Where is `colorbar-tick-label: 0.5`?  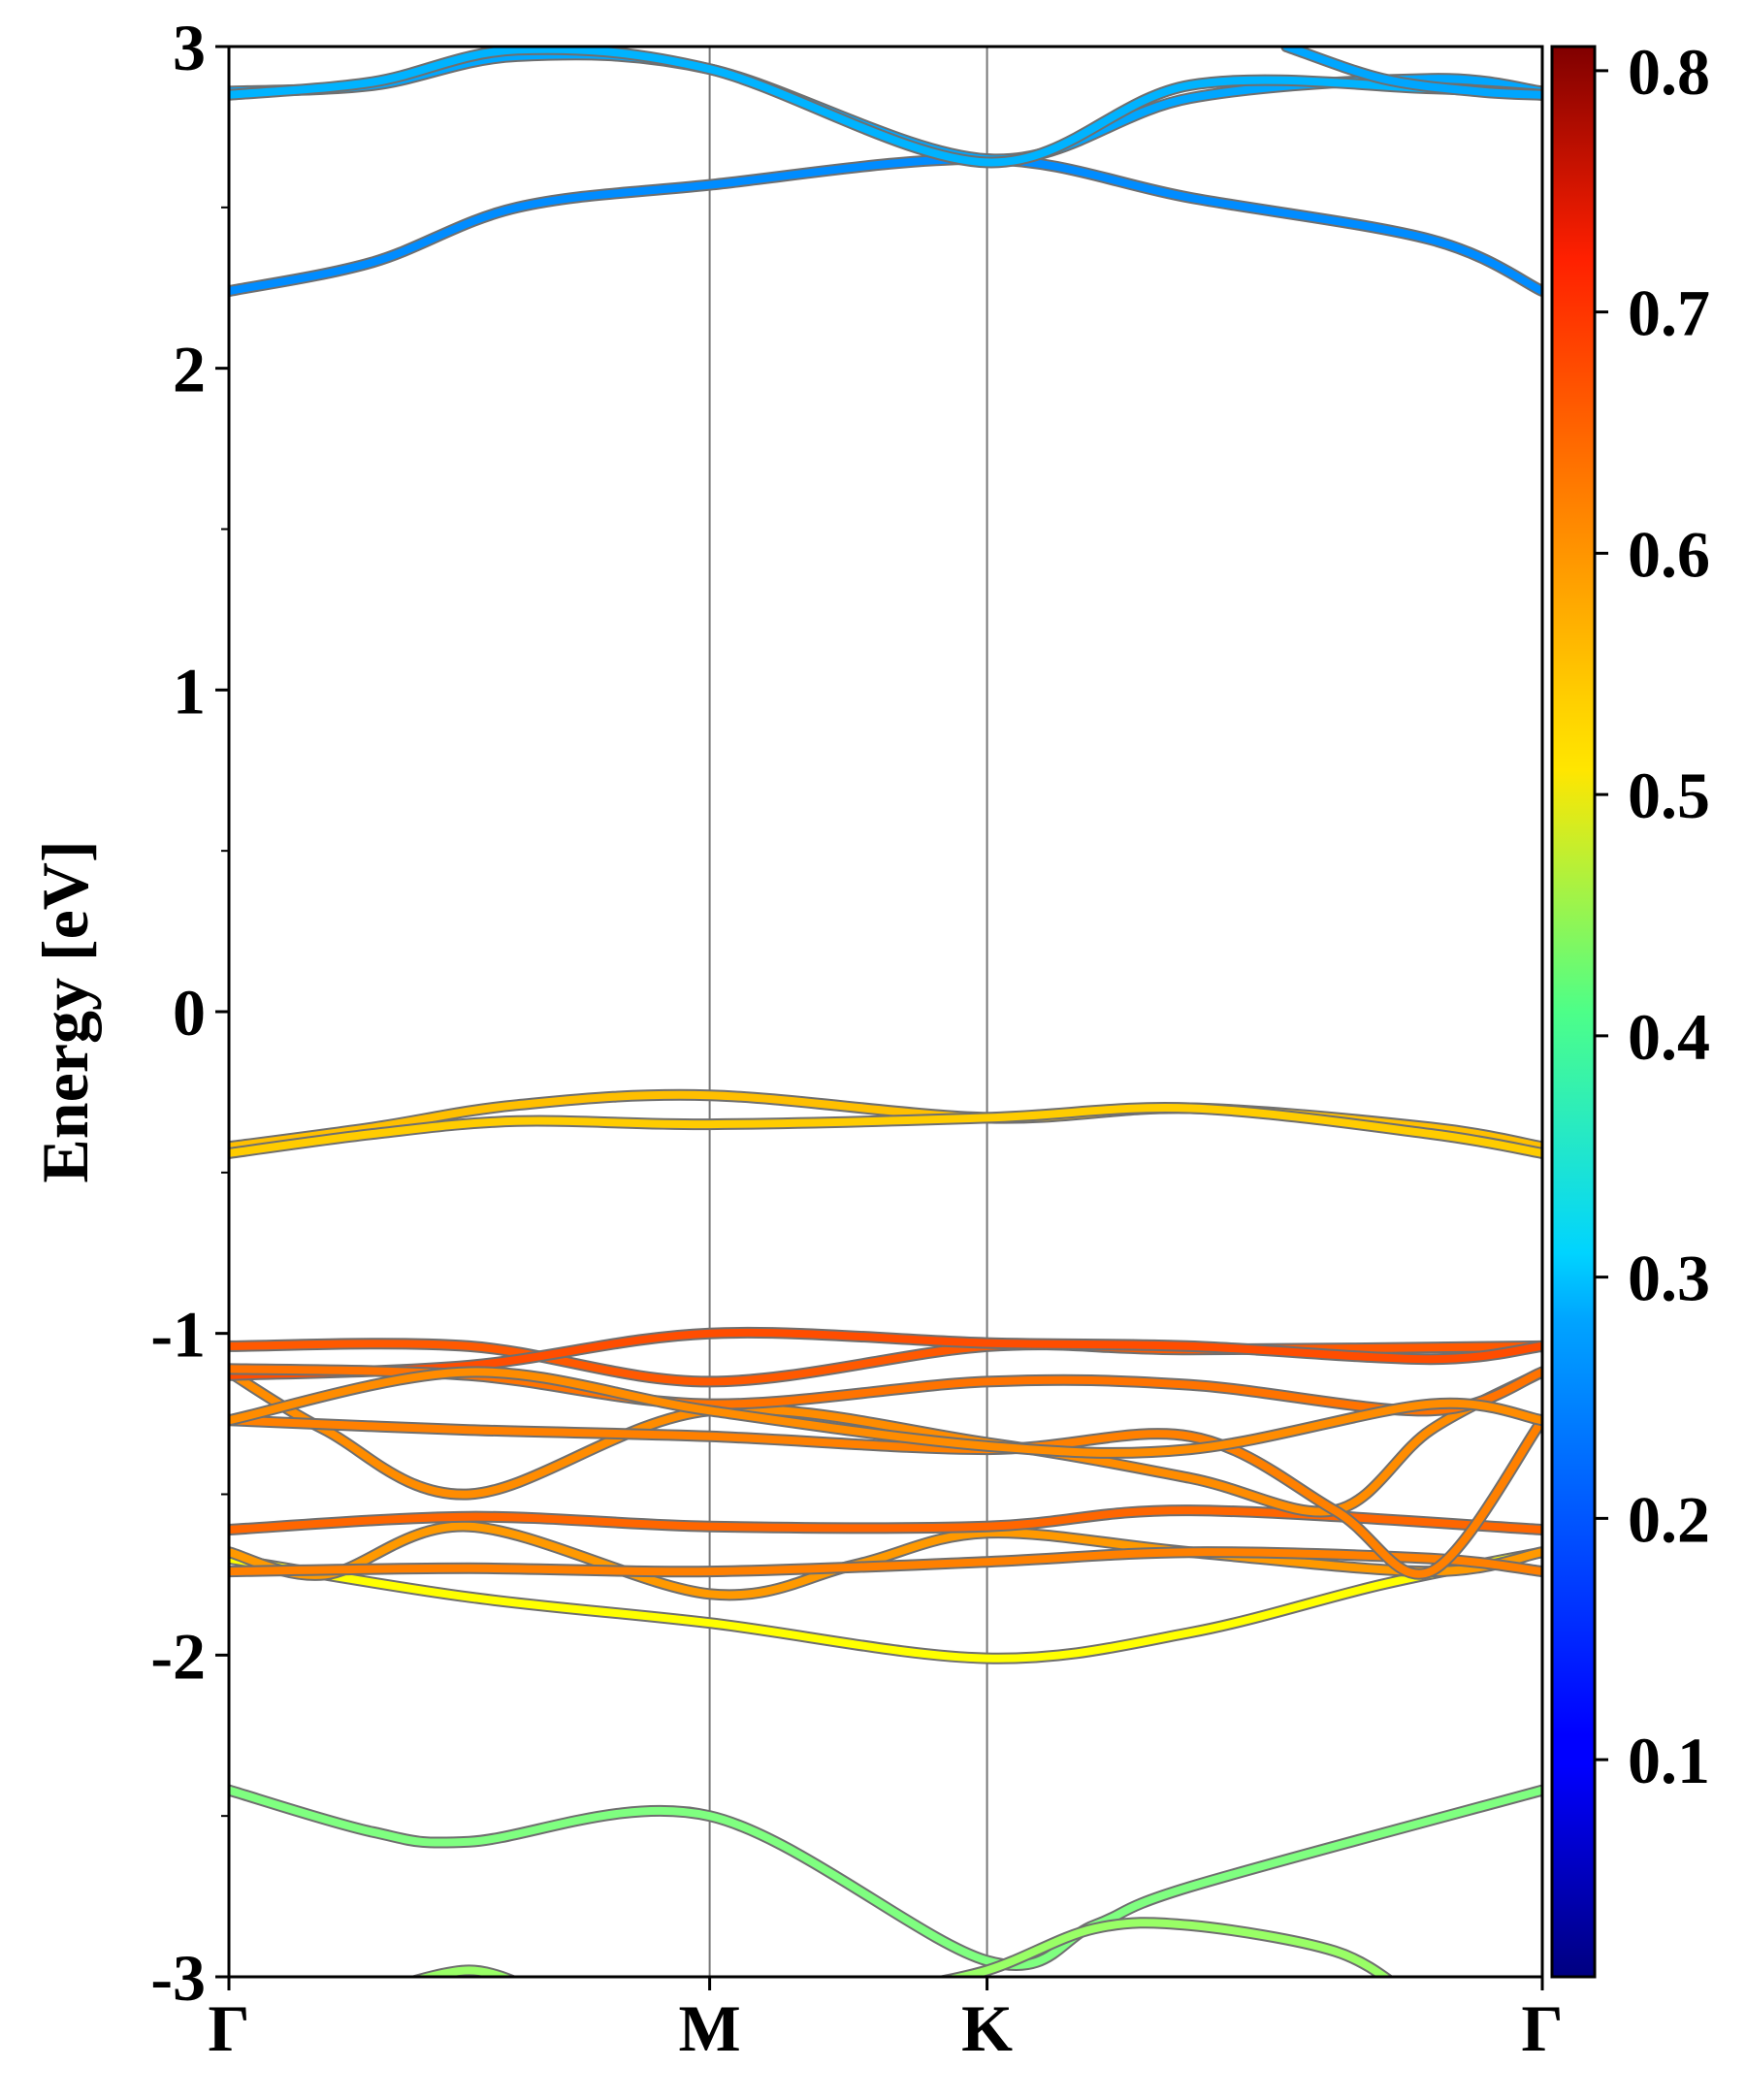 colorbar-tick-label: 0.5 is located at coordinates (1669, 795).